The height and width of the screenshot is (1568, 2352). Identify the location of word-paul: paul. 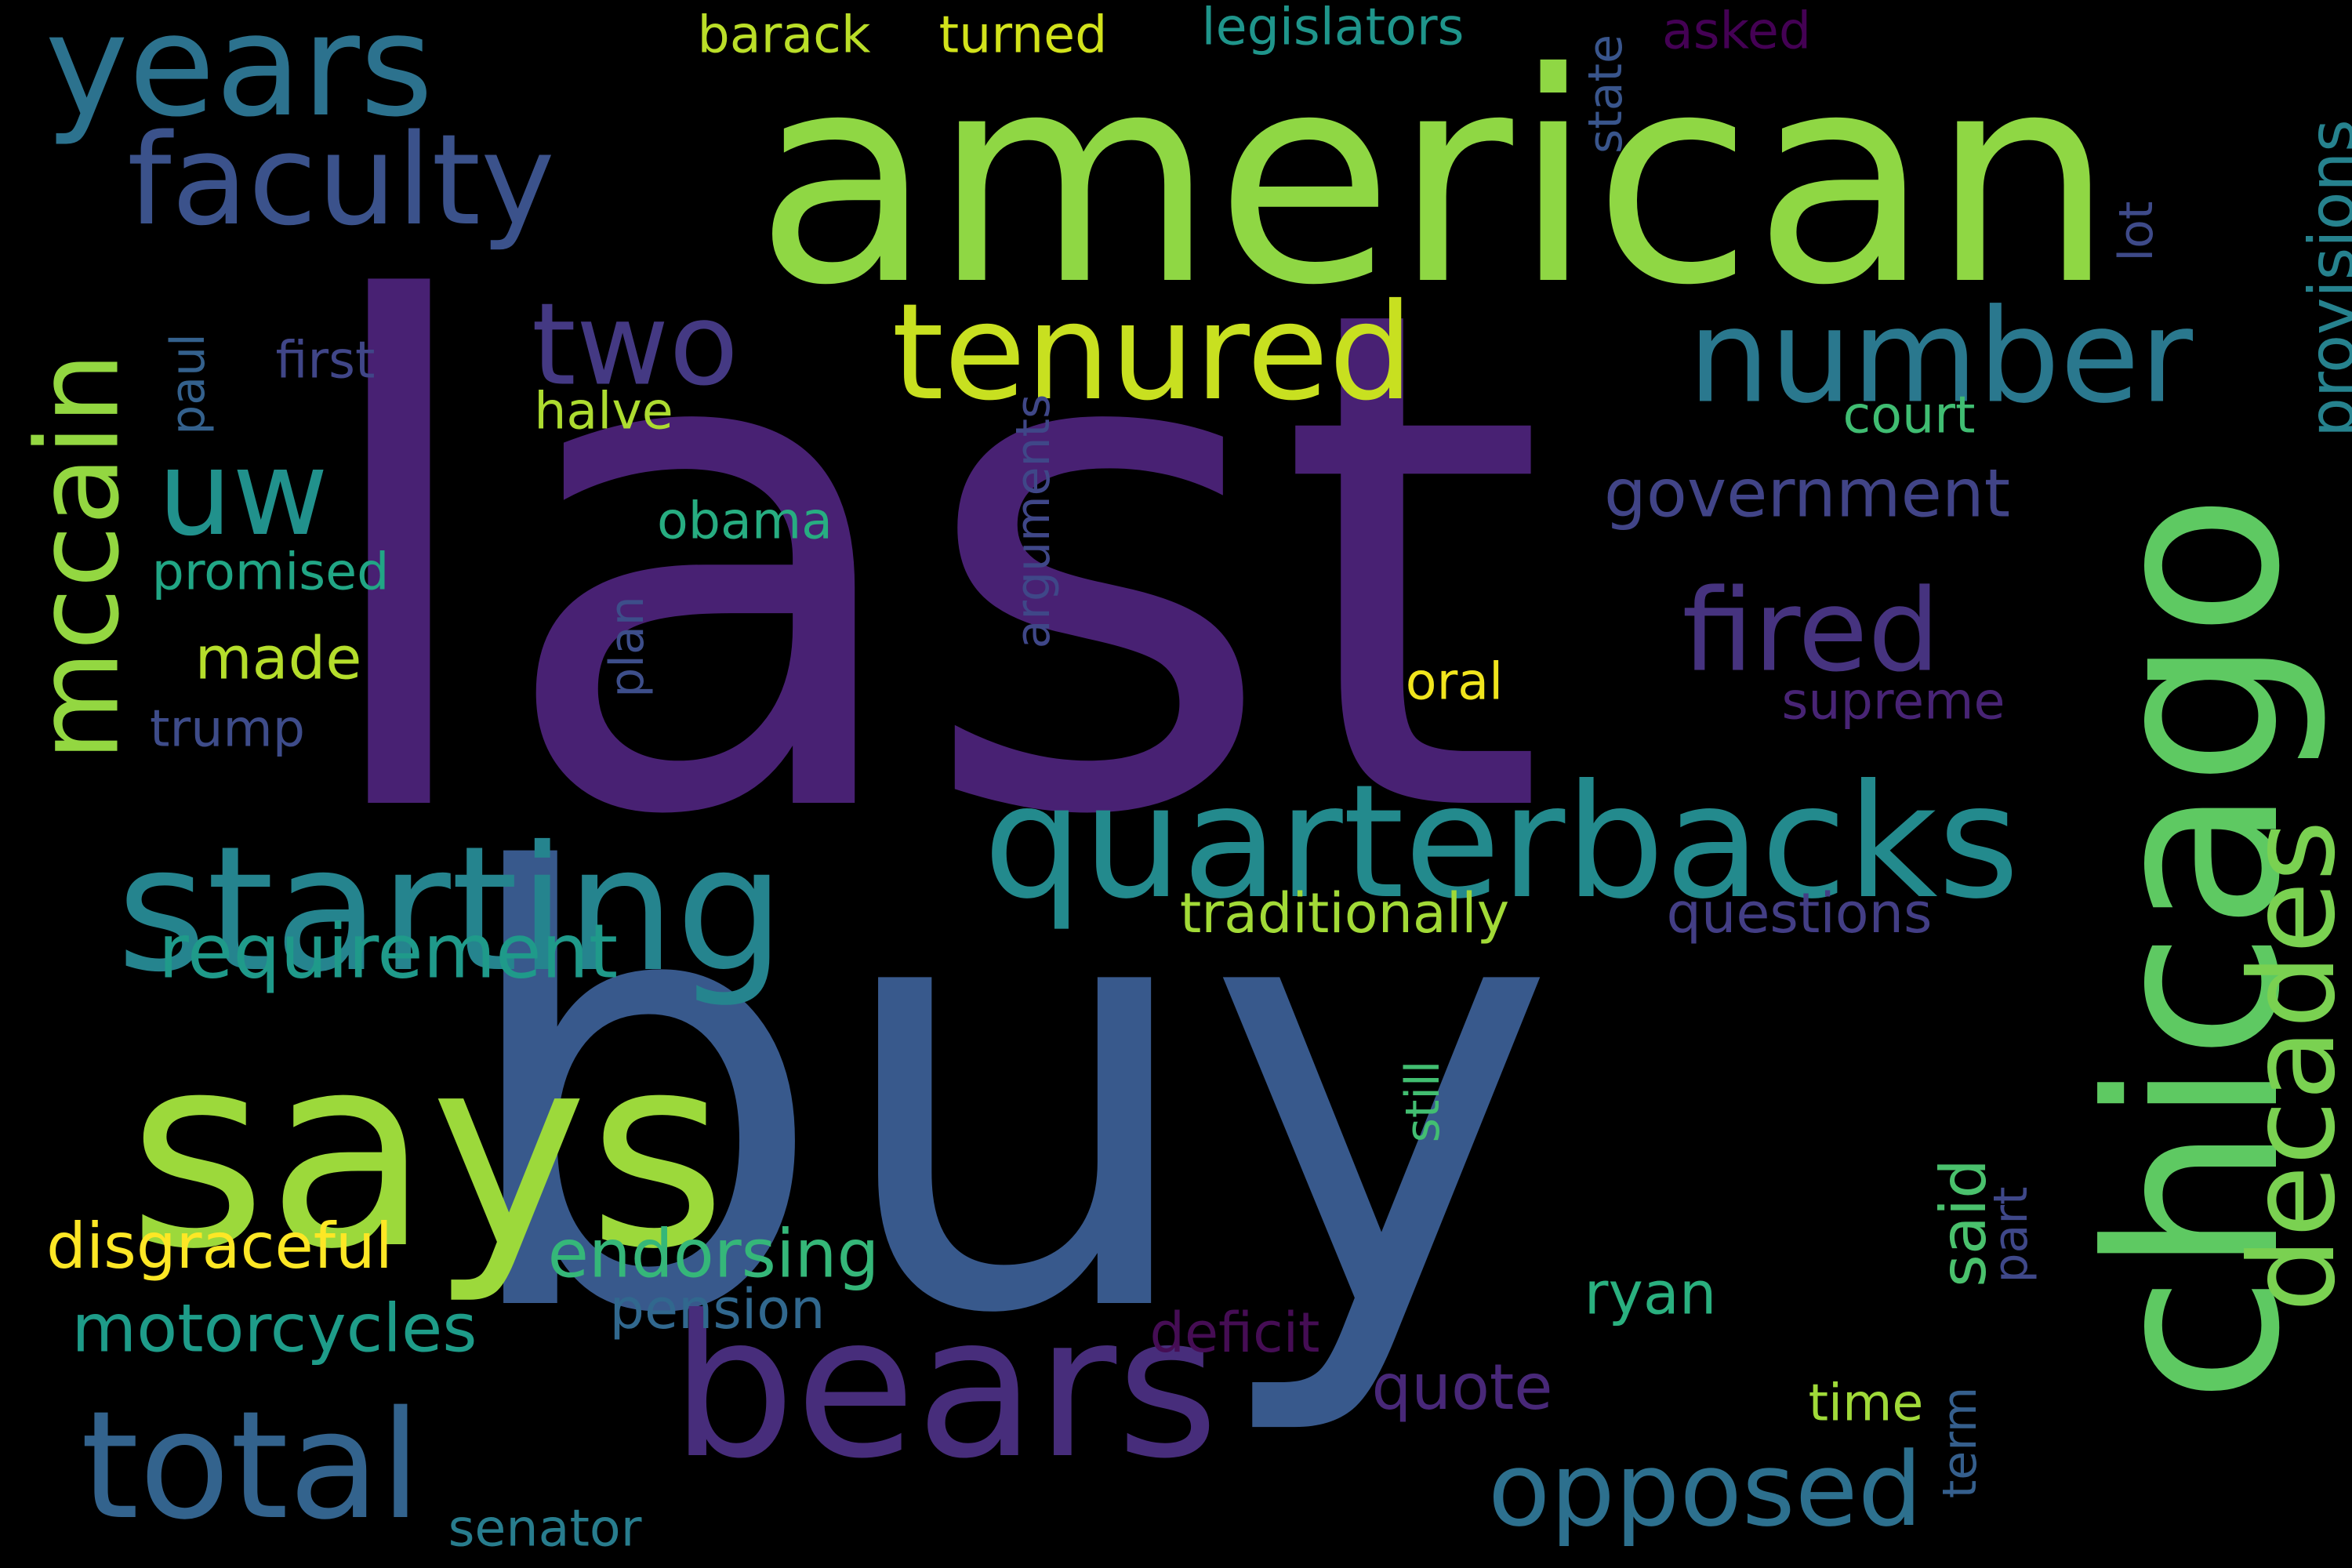
(188, 384).